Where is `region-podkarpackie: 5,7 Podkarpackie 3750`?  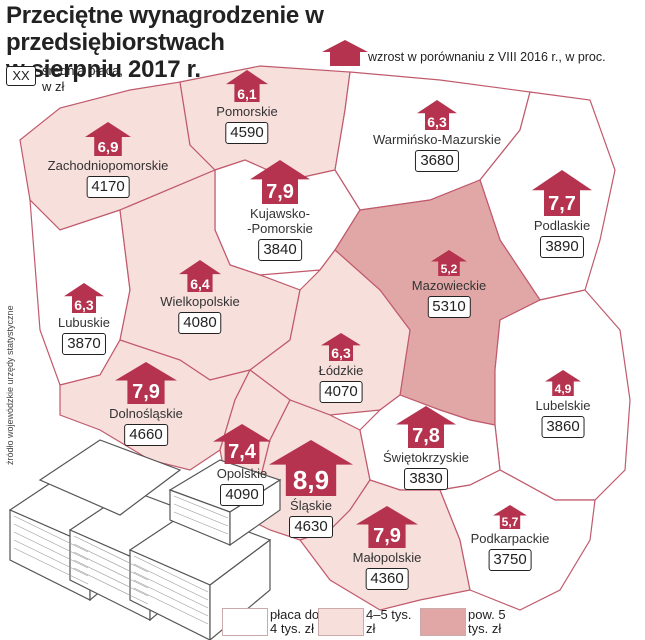
region-podkarpackie: 5,7 Podkarpackie 3750 is located at coordinates (510, 538).